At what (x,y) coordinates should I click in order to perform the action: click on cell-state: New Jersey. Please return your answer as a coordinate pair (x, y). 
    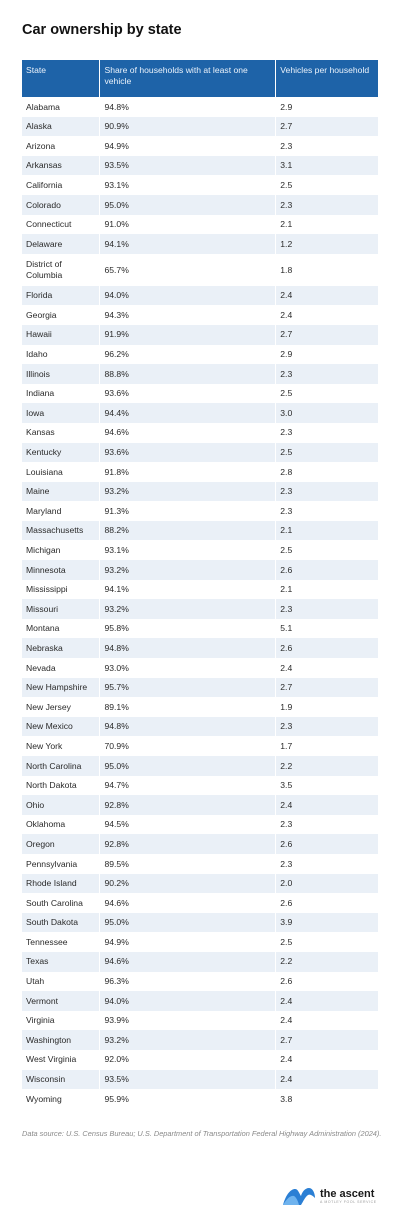
    Looking at the image, I should click on (61, 707).